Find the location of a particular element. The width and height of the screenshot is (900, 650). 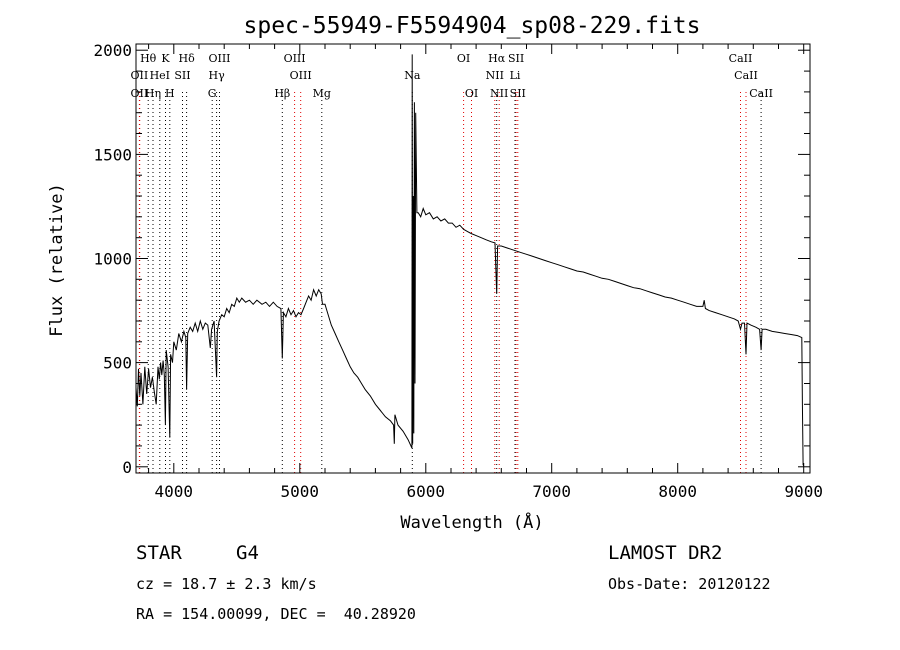

spectral-line-label: Hδ is located at coordinates (186, 58).